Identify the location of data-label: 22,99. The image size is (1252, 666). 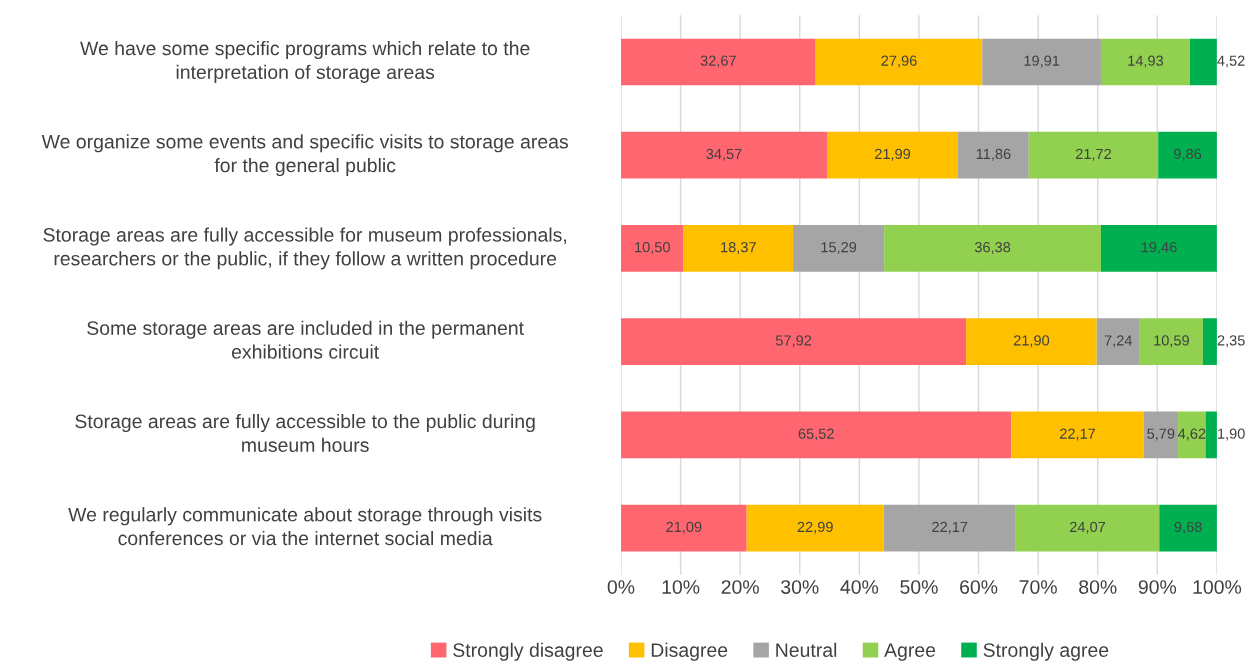
(815, 527).